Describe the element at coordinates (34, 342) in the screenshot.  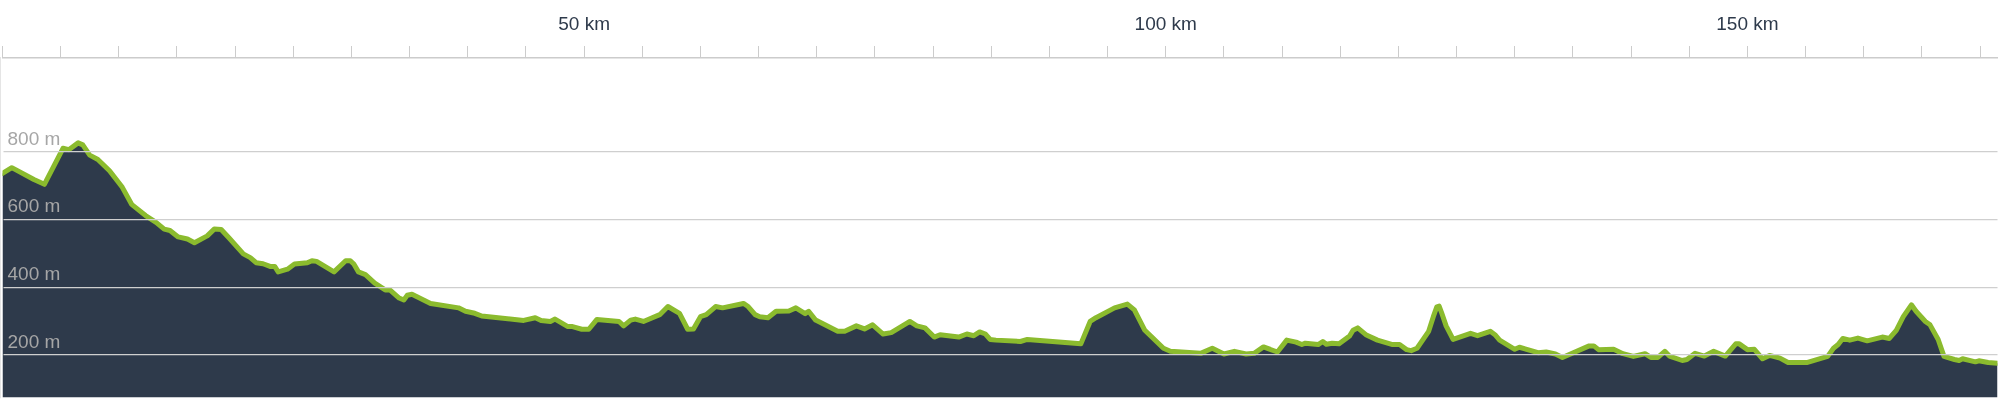
I see `y-tick-label: 200 m` at that location.